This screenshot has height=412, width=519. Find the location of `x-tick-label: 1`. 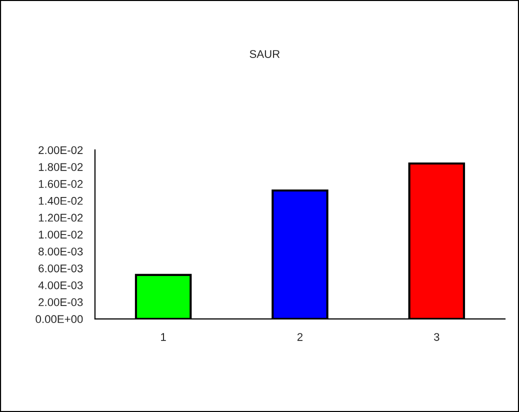

x-tick-label: 1 is located at coordinates (163, 337).